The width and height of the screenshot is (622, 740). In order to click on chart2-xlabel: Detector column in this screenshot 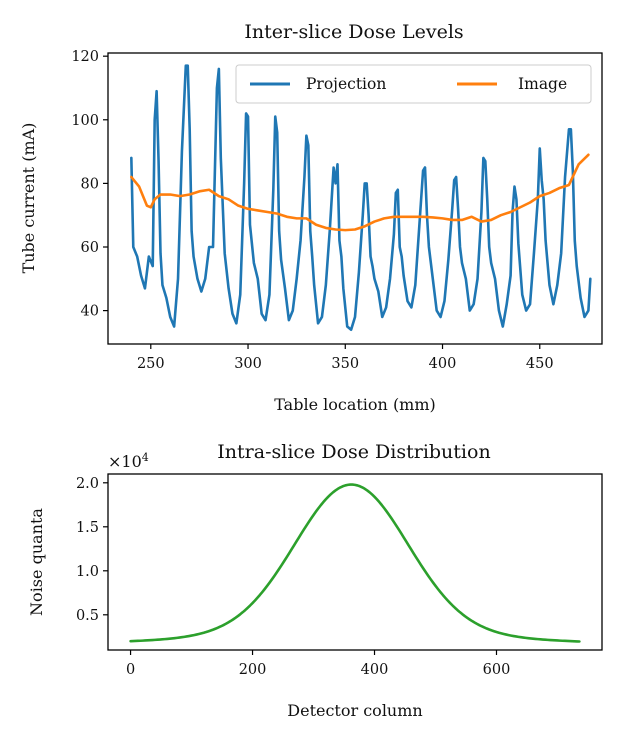, I will do `click(354, 710)`.